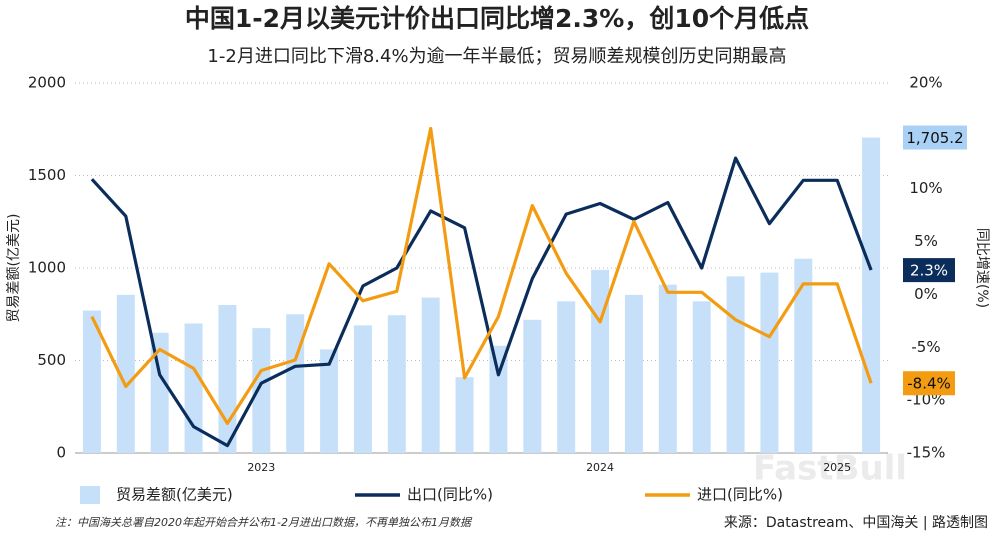  I want to click on legend-label: 贸易差额(亿美元), so click(174, 495).